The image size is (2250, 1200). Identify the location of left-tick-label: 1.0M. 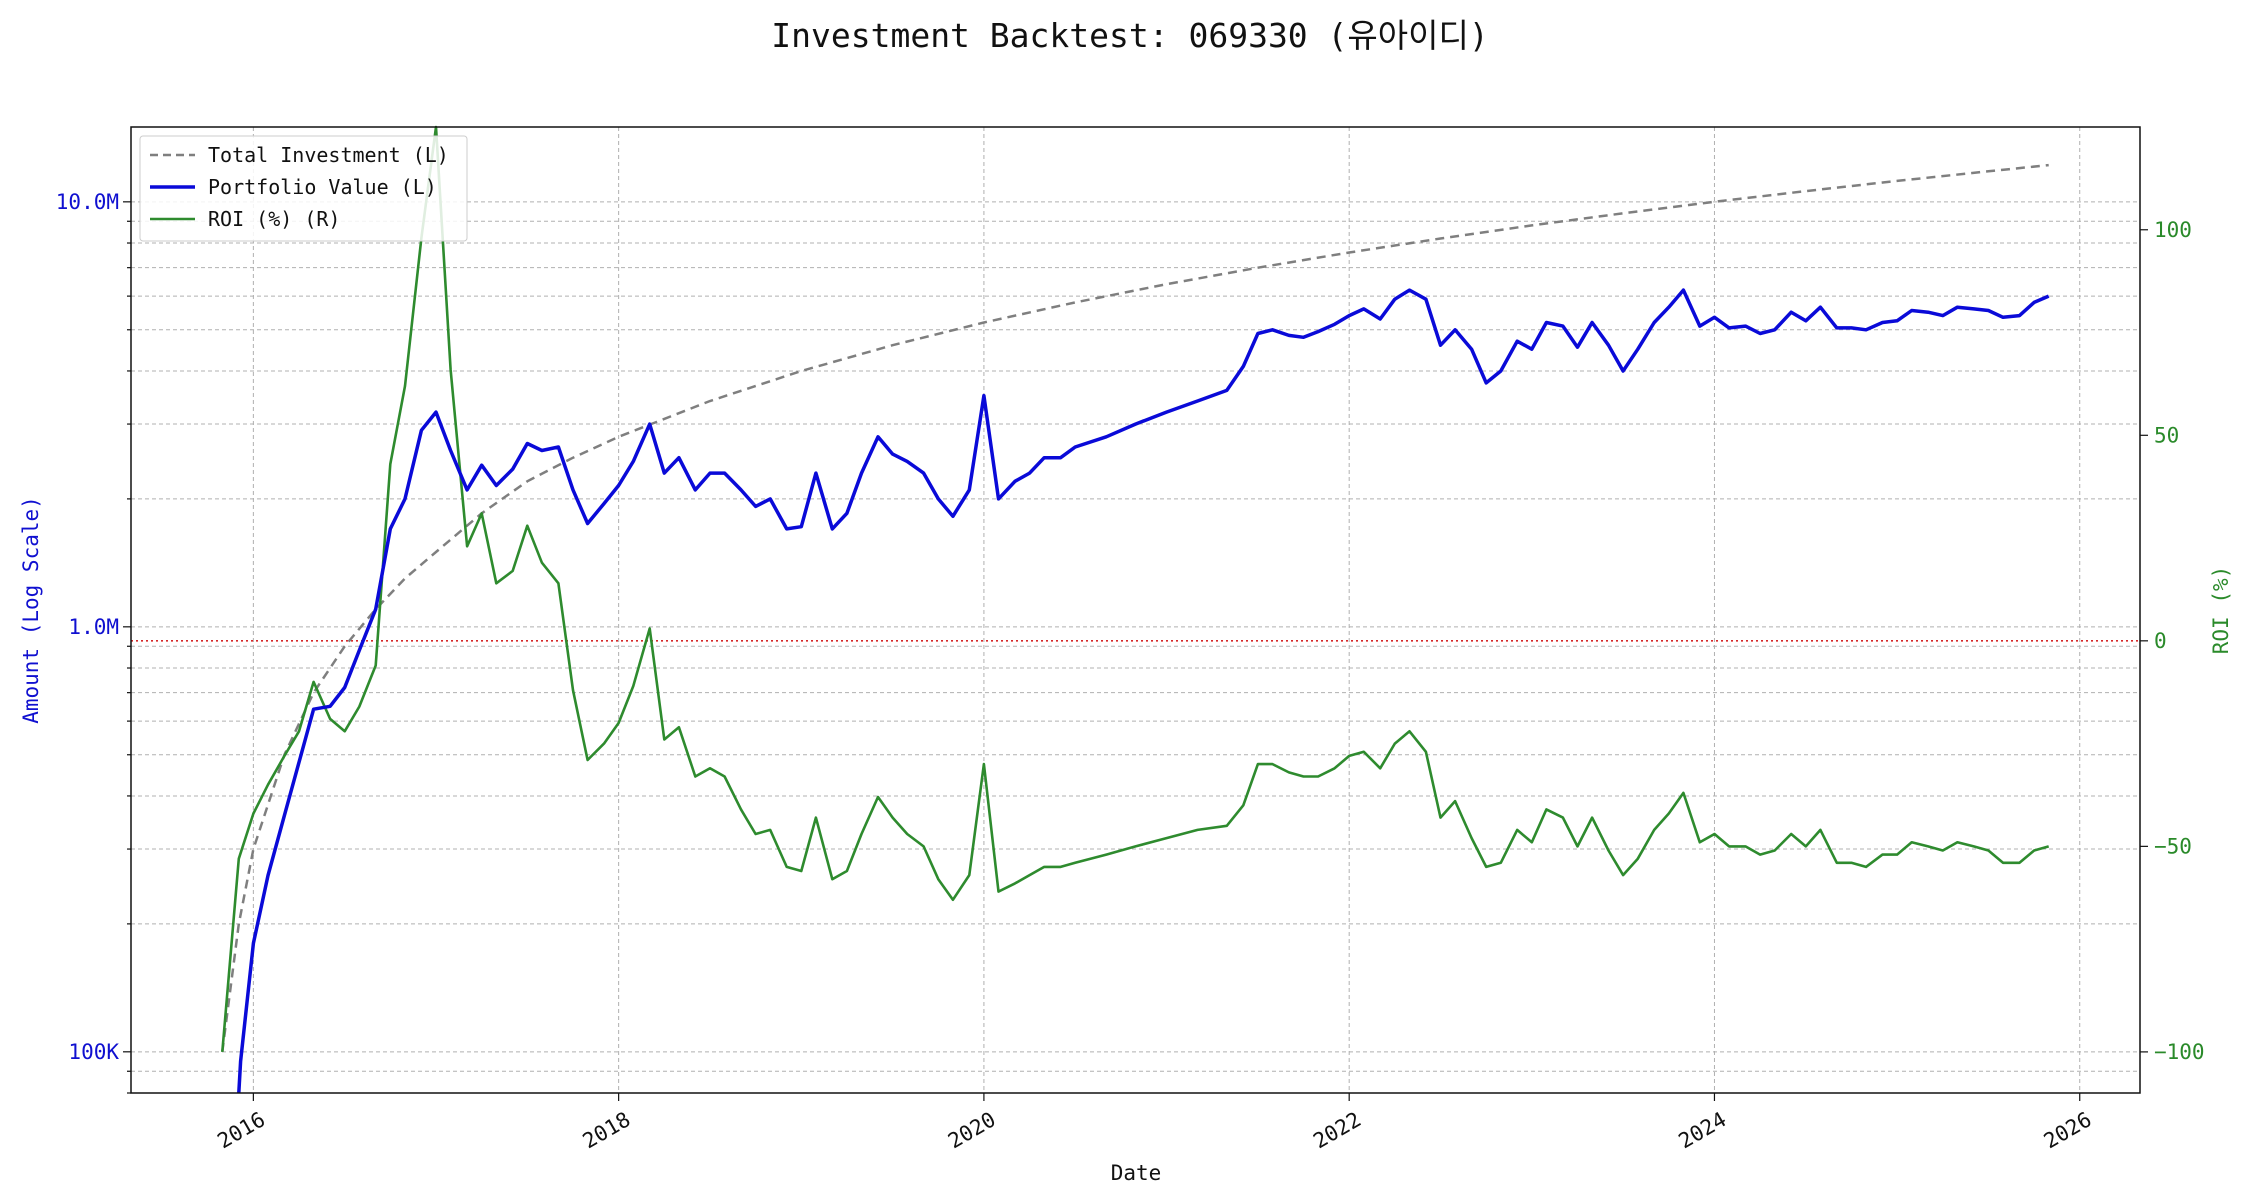
(93, 627).